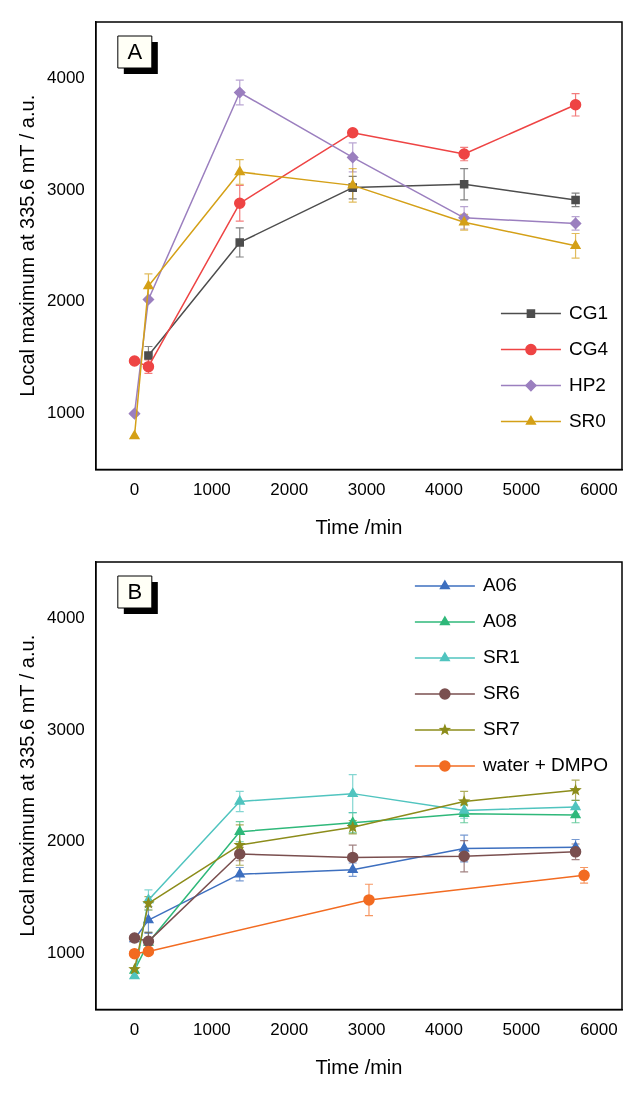  I want to click on annotation: A, so click(135, 52).